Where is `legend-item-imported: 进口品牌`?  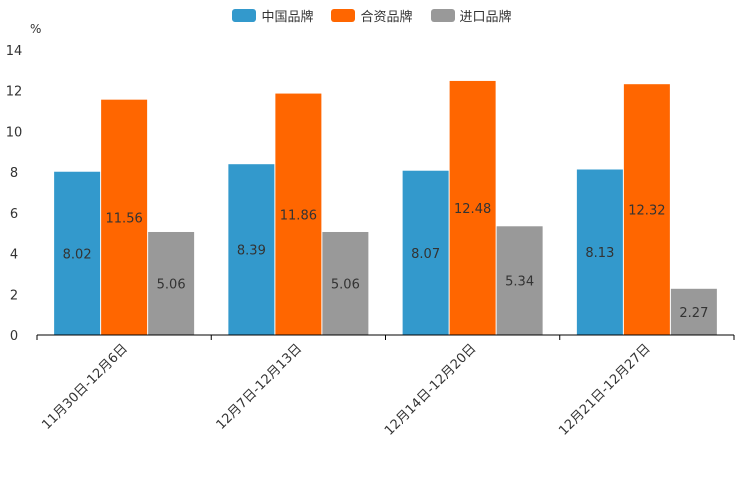 legend-item-imported: 进口品牌 is located at coordinates (471, 15).